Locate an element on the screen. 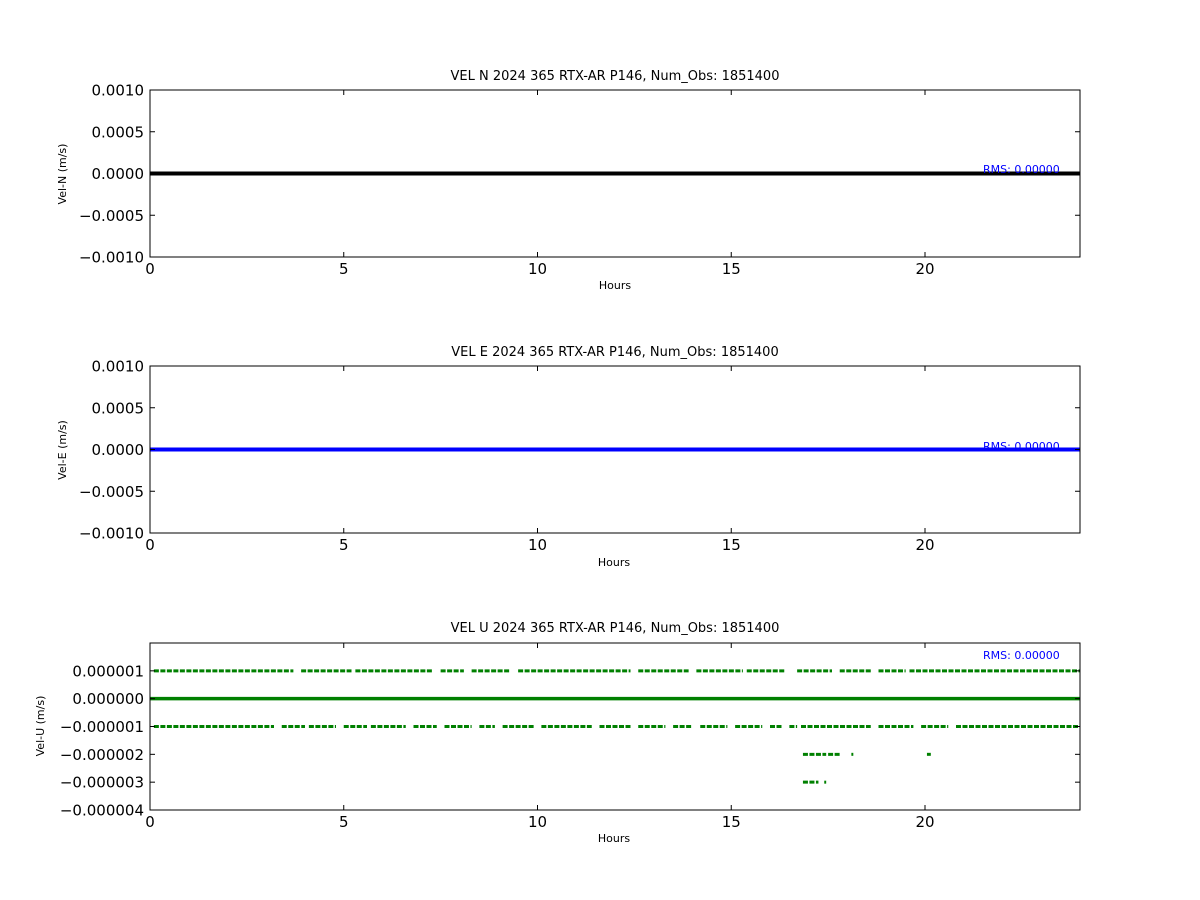 This screenshot has height=900, width=1200. vel-e-y-tick-label: 0.0005 is located at coordinates (118, 408).